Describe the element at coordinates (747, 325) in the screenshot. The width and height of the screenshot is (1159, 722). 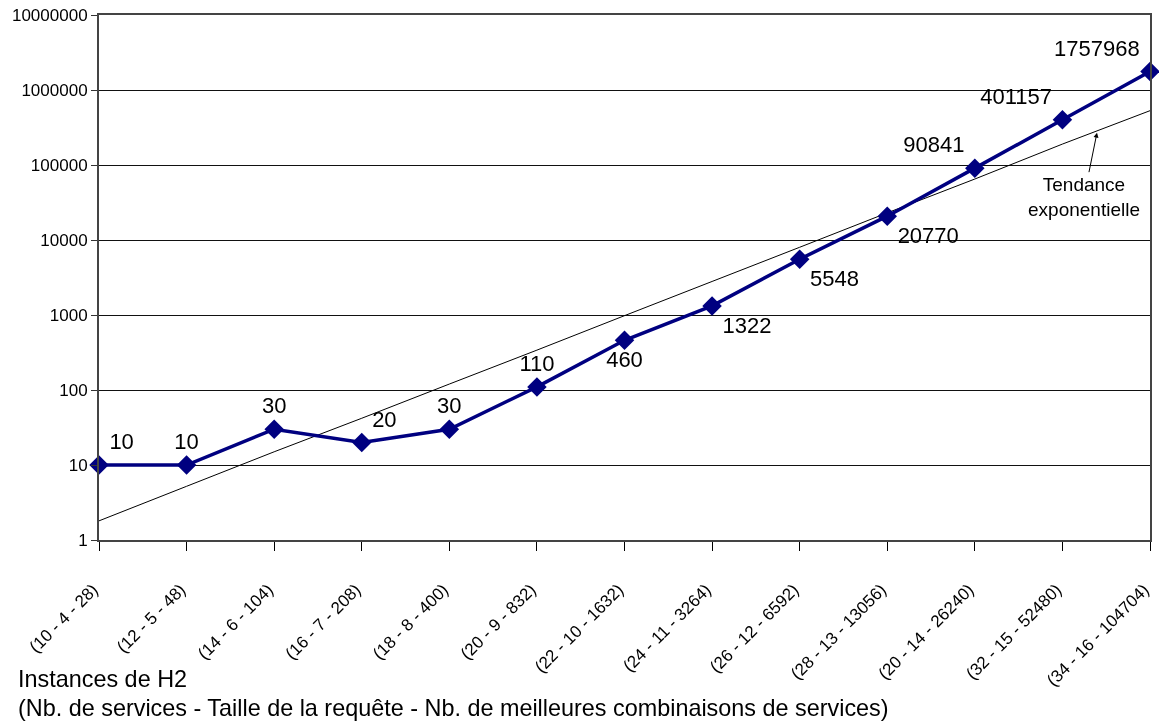
I see `data-label: 1322` at that location.